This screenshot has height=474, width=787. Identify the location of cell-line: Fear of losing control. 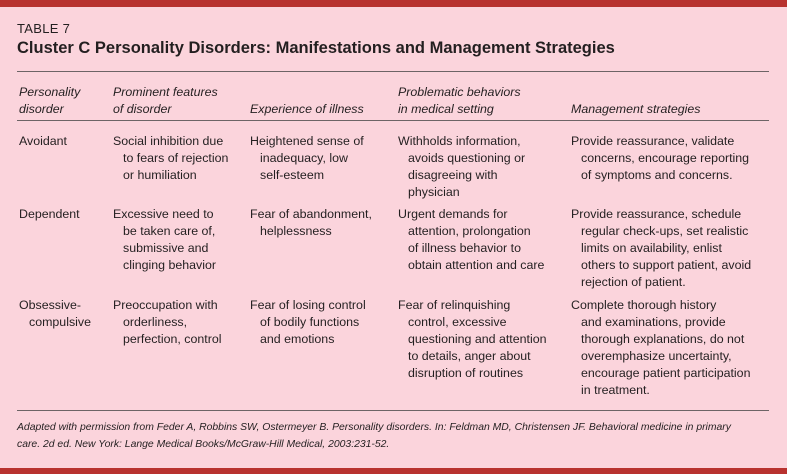
(308, 305).